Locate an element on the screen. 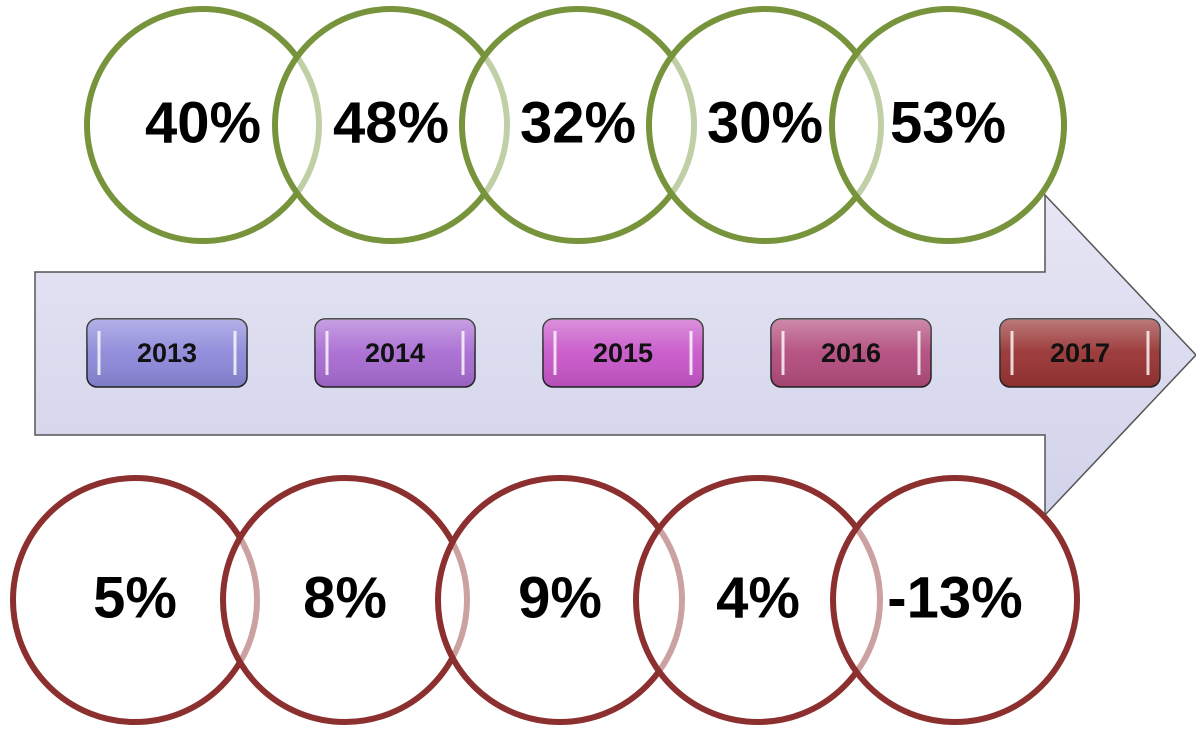 The image size is (1196, 730). top-circle is located at coordinates (948, 125).